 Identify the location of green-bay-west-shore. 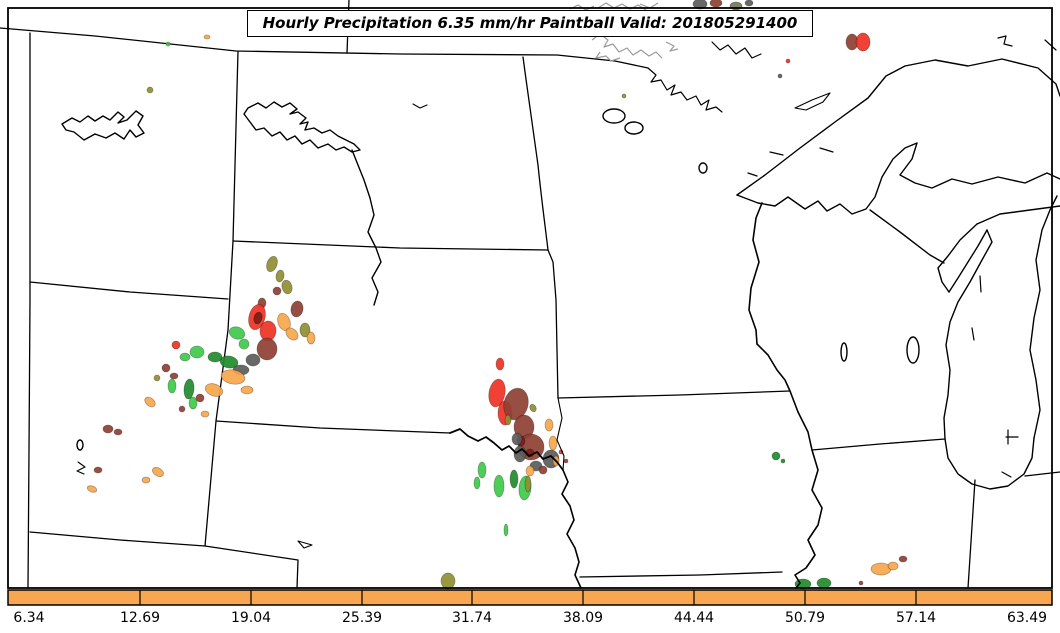
(957, 258).